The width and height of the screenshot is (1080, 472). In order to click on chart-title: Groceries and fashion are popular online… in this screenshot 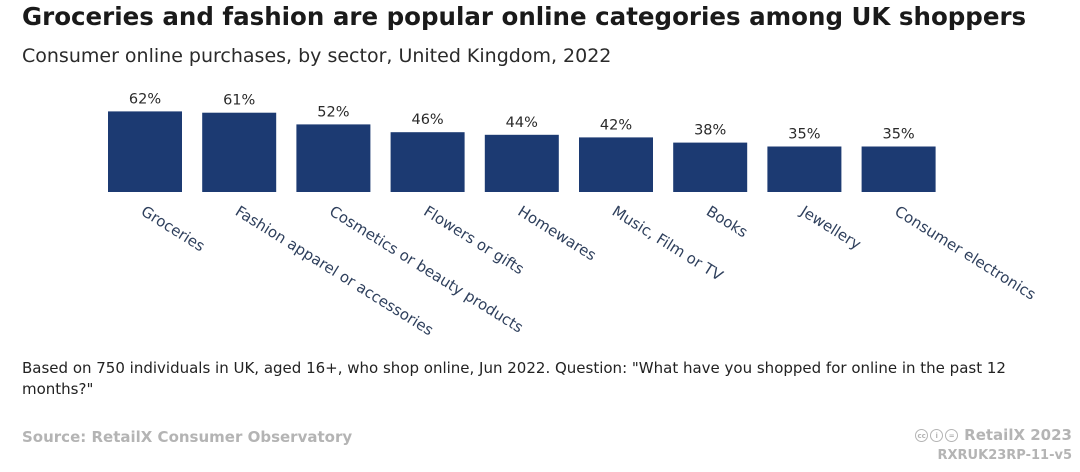, I will do `click(524, 16)`.